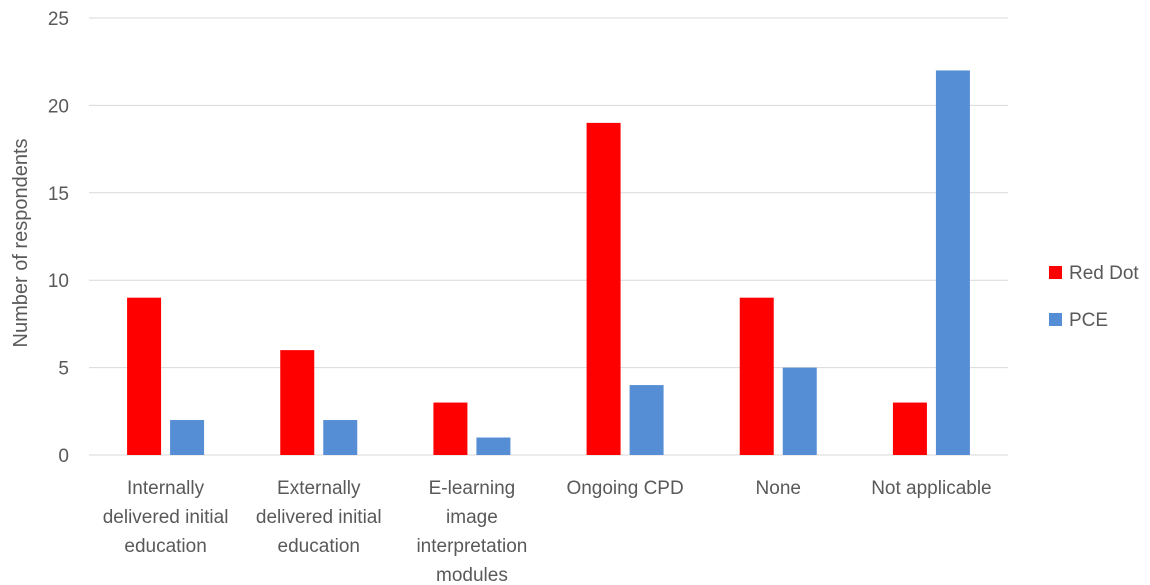 This screenshot has width=1150, height=585. Describe the element at coordinates (63, 456) in the screenshot. I see `y-tick-label: 0` at that location.